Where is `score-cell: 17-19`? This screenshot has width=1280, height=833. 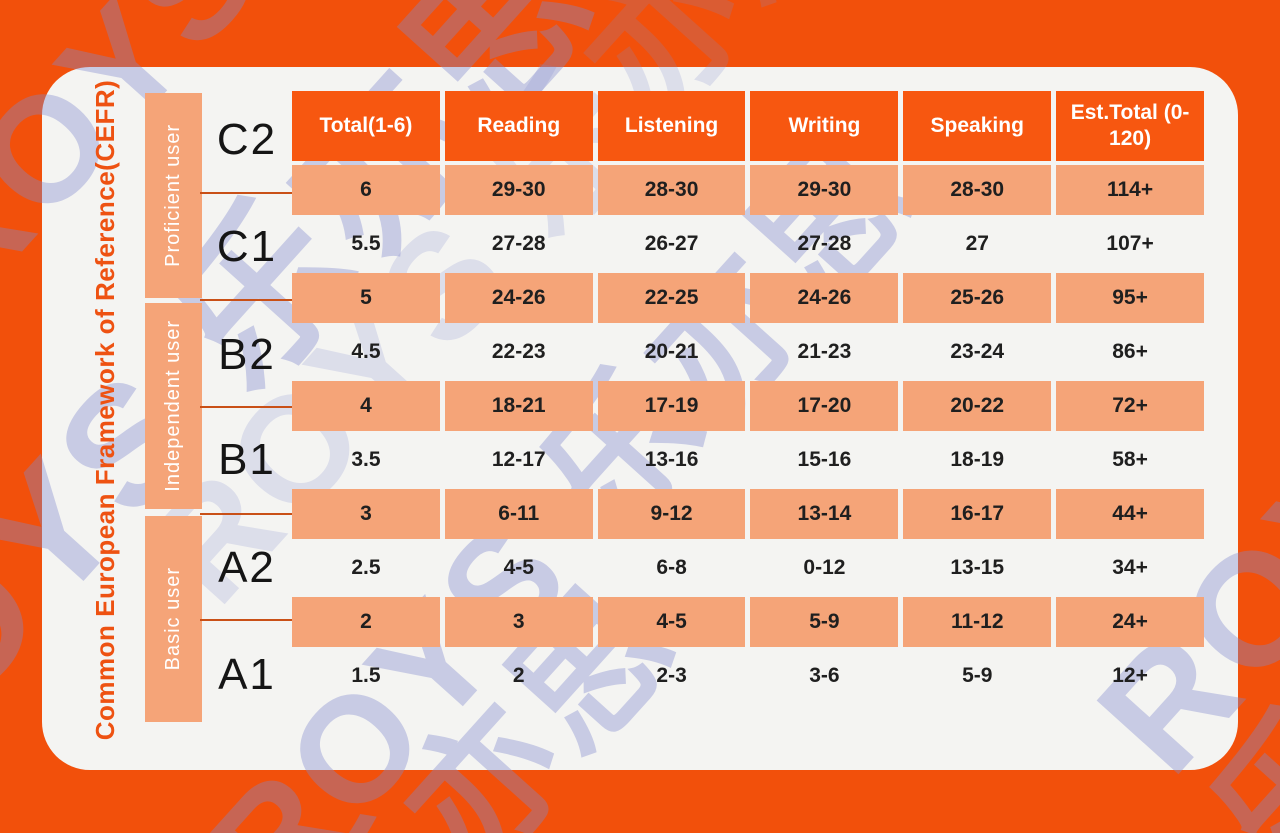
score-cell: 17-19 is located at coordinates (671, 406).